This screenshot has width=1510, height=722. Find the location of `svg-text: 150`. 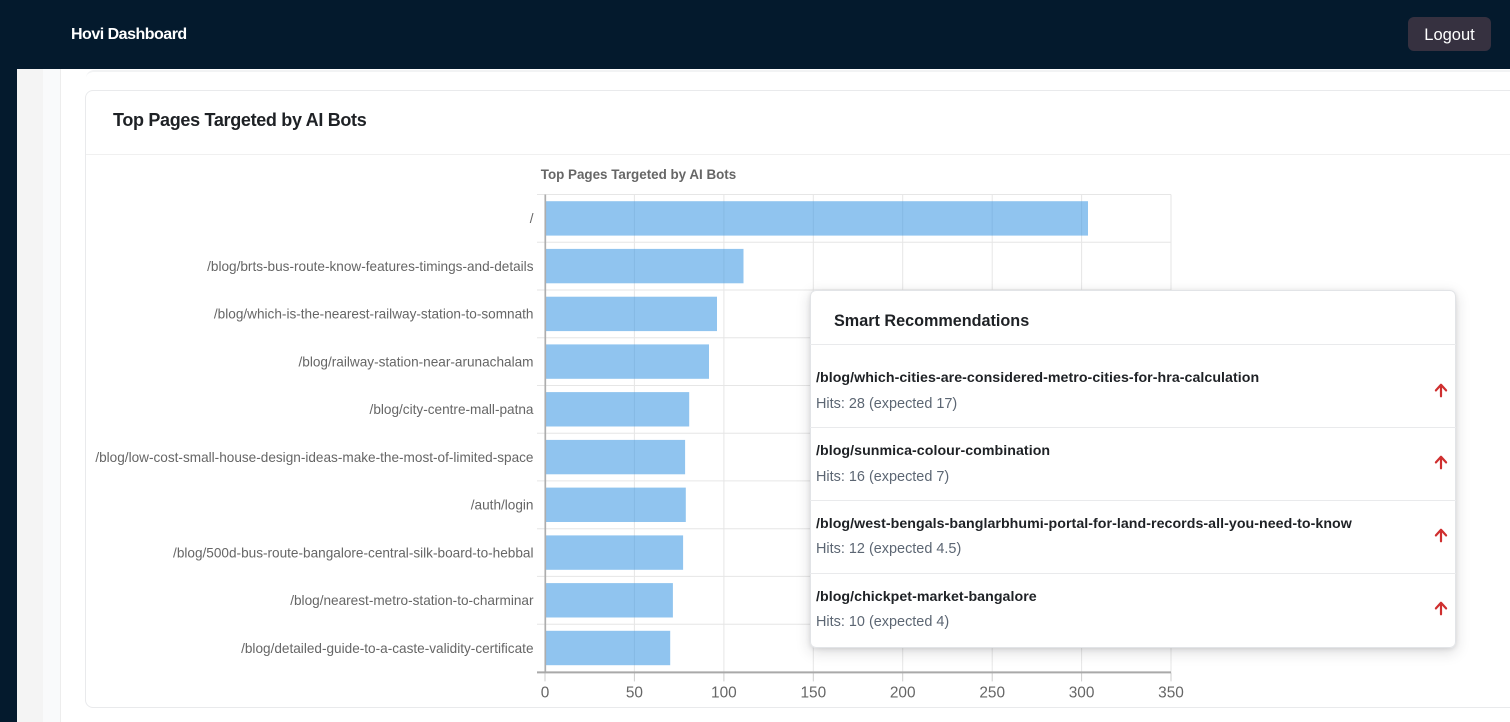

svg-text: 150 is located at coordinates (813, 692).